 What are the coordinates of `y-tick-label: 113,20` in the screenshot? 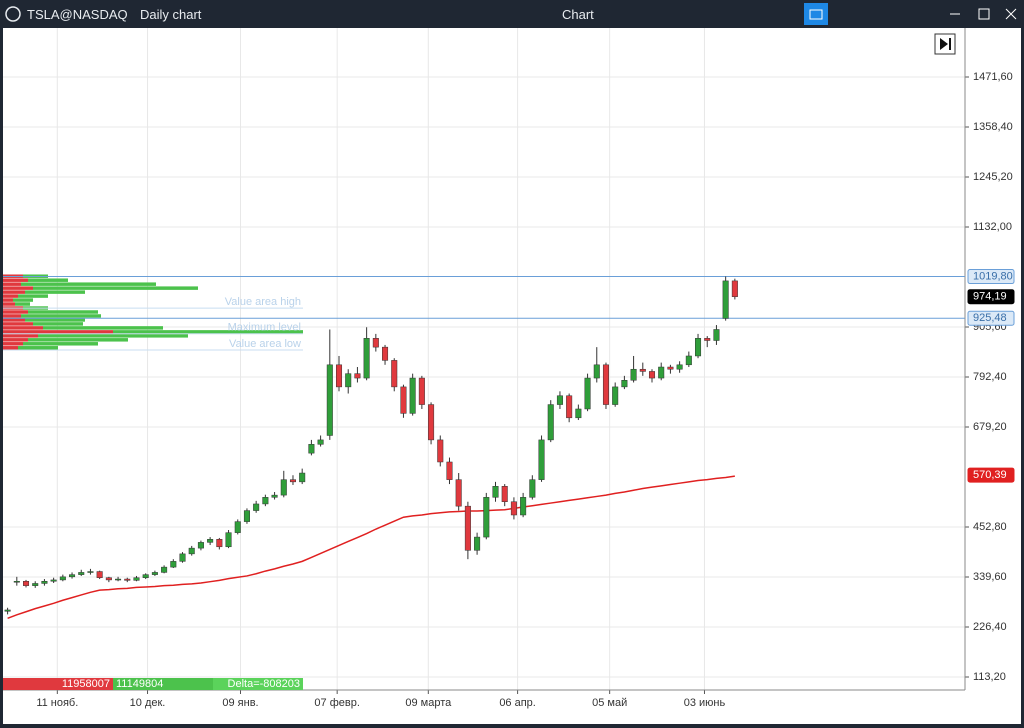 It's located at (989, 677).